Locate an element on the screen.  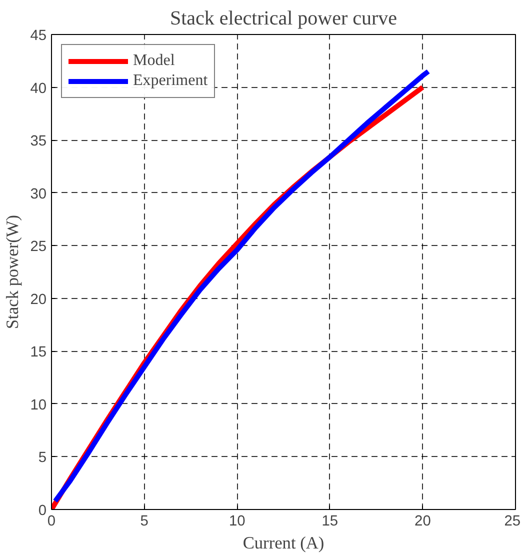
y-tick-label: 35 is located at coordinates (38, 142).